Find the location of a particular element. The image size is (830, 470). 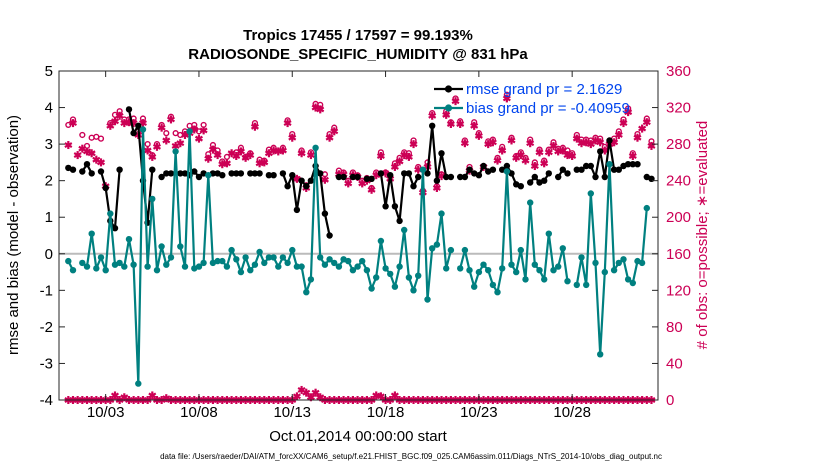

x-tick-label: 10/08 is located at coordinates (199, 412).